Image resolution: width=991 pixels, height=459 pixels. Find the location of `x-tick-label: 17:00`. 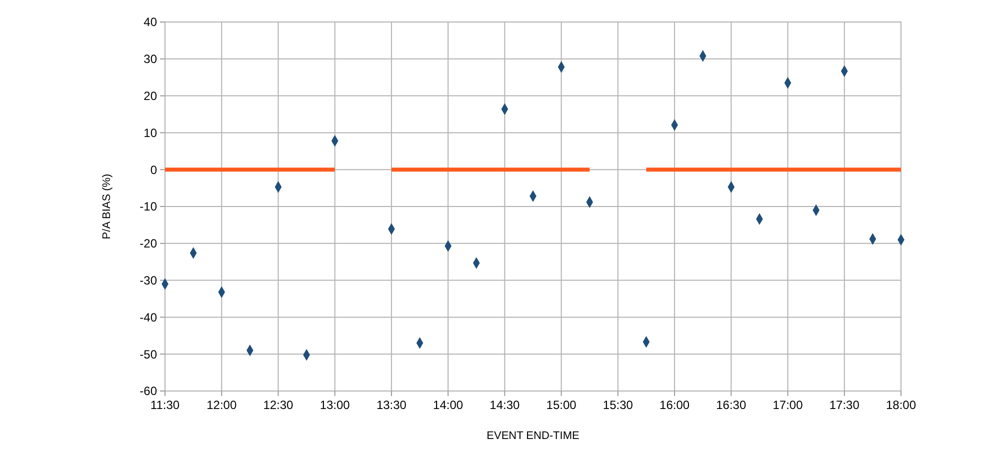

x-tick-label: 17:00 is located at coordinates (788, 405).